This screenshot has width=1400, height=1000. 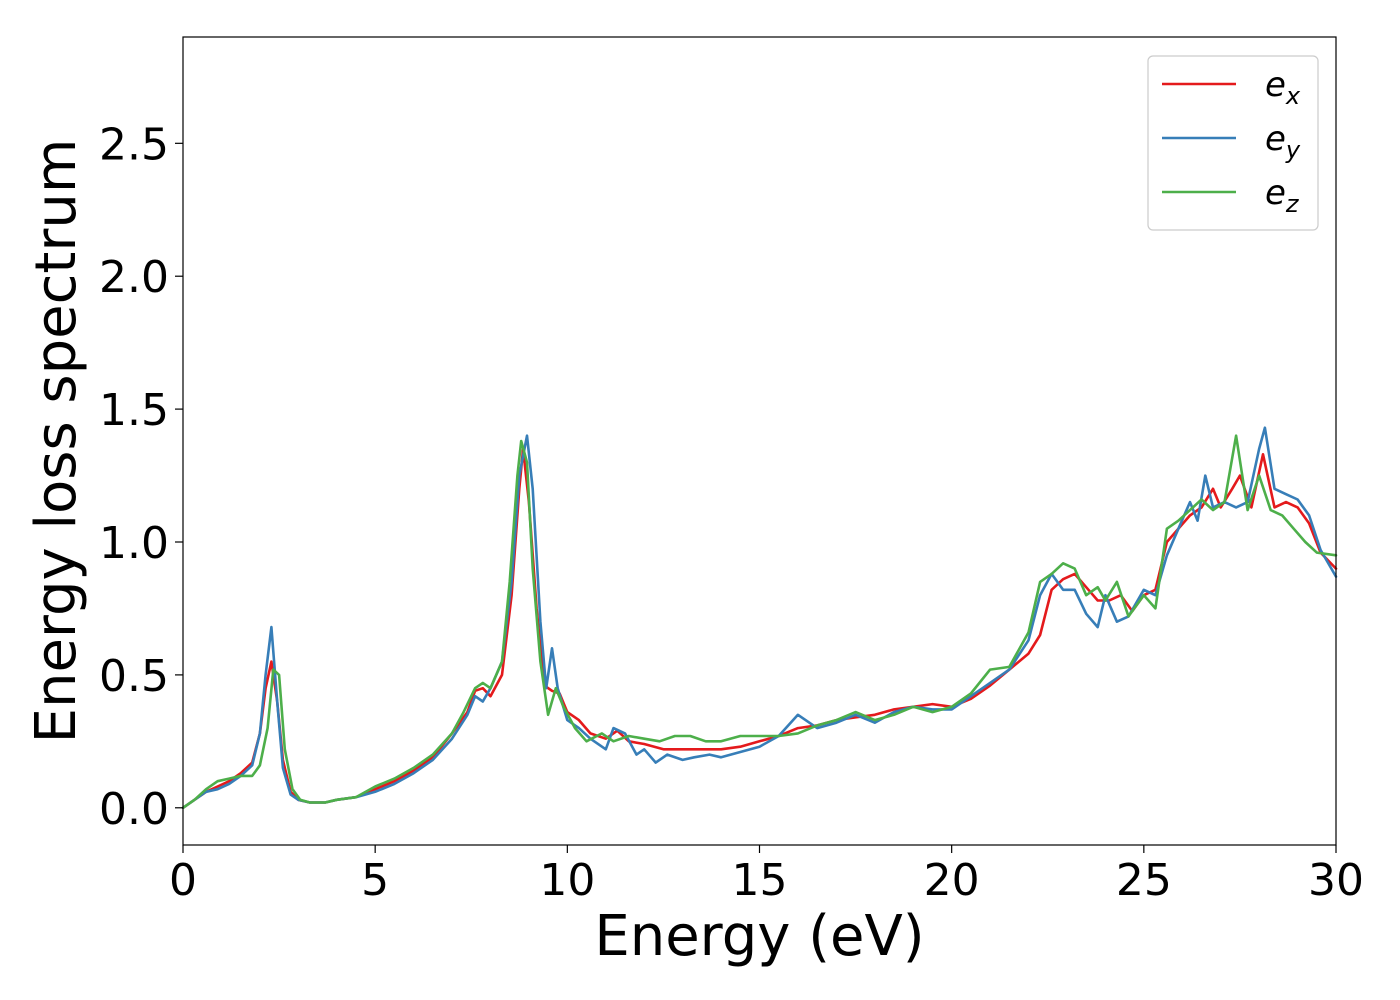 I want to click on x-tick-label-0: 0, so click(x=183, y=880).